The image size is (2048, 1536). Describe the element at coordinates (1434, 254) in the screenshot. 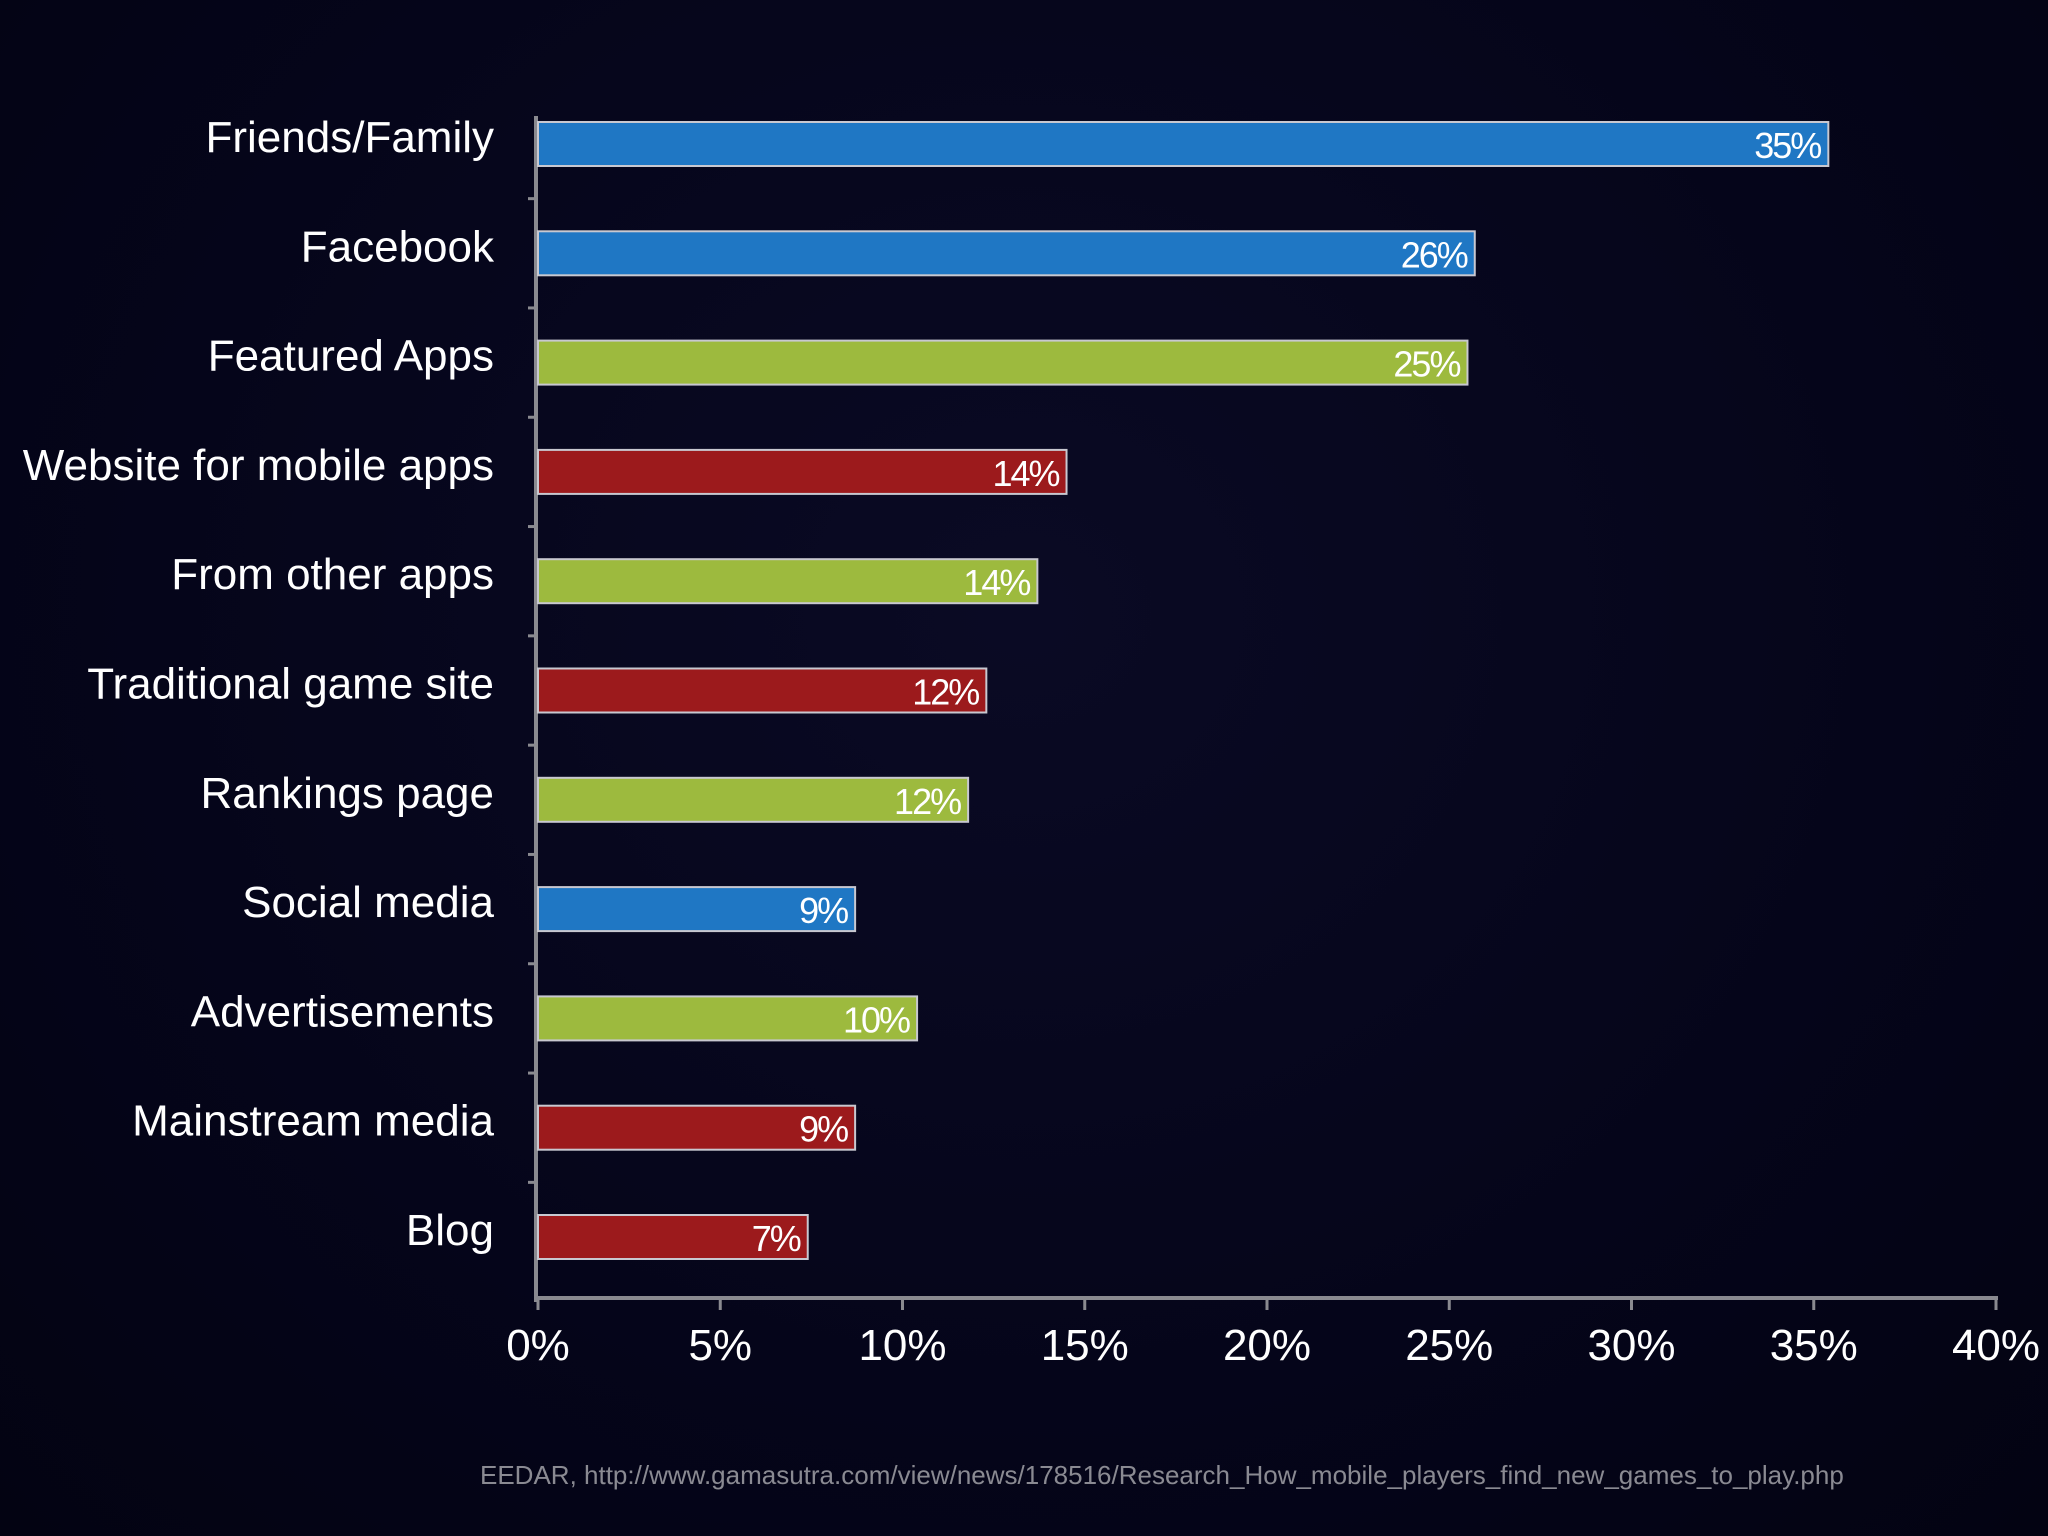

I see `bar-data-label: 26%` at that location.